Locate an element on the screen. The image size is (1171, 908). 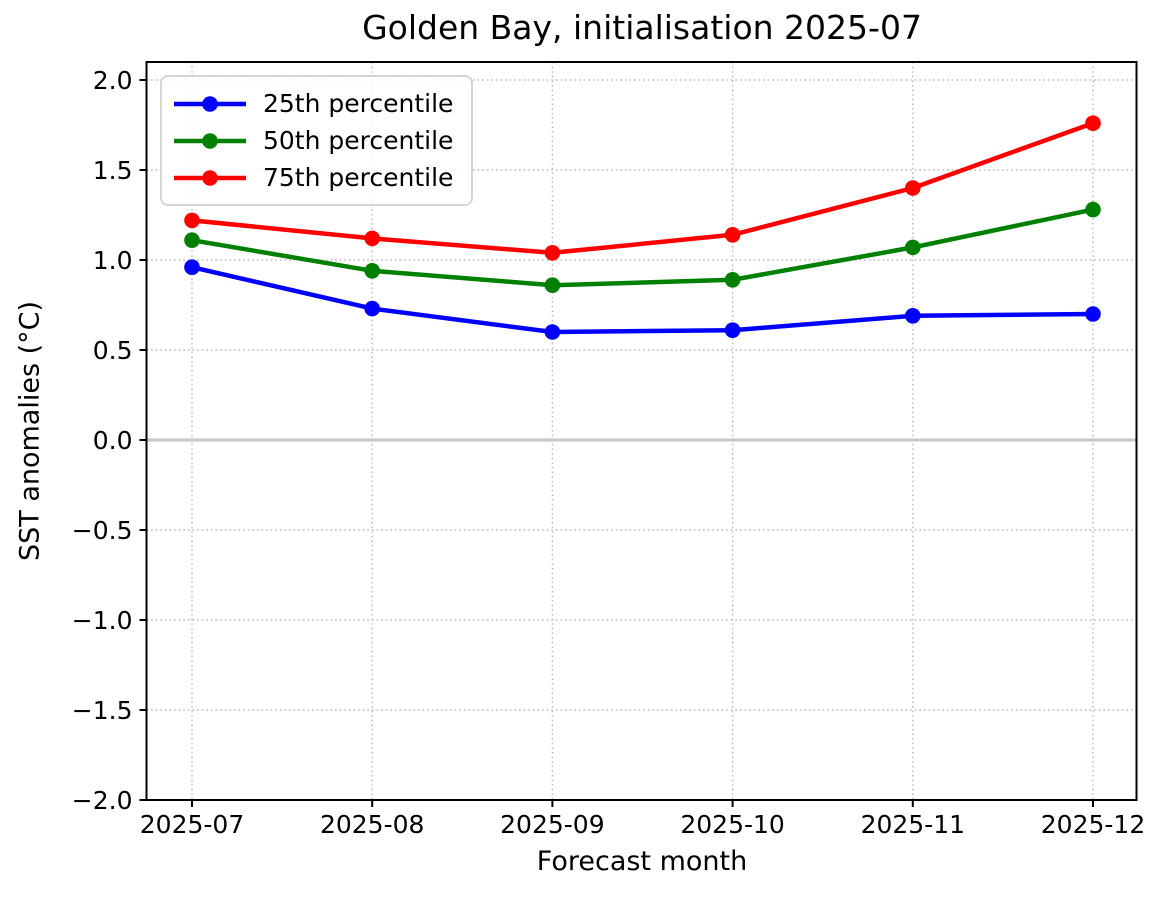
series-line-25th-percentile is located at coordinates (642, 299).